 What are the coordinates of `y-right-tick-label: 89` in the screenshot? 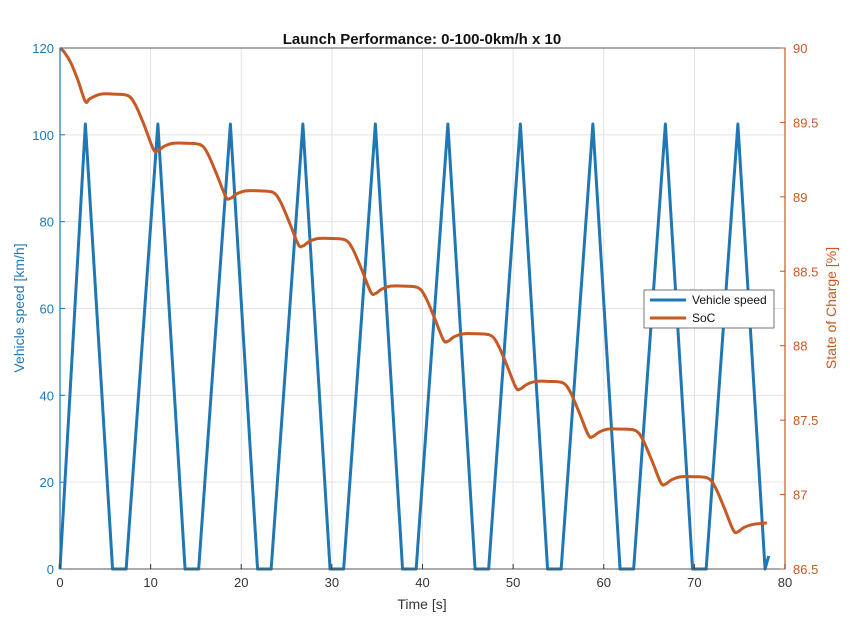 It's located at (800, 197).